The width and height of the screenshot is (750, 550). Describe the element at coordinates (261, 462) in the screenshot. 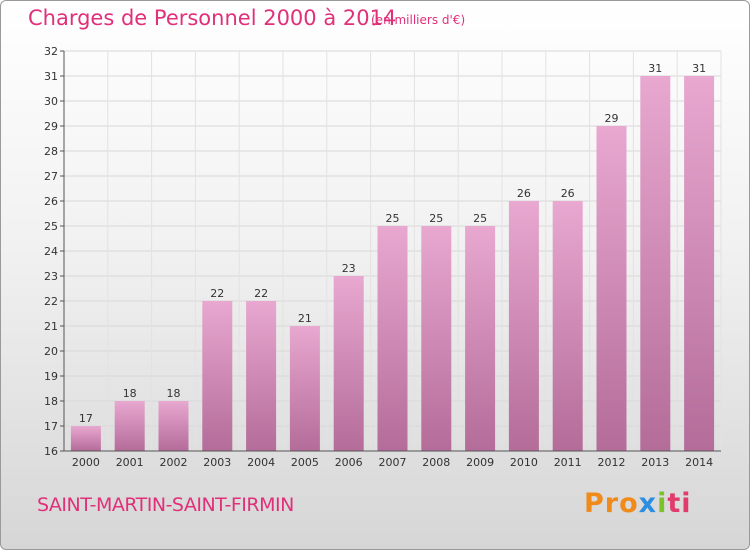

I see `x-tick-label: 2004` at that location.